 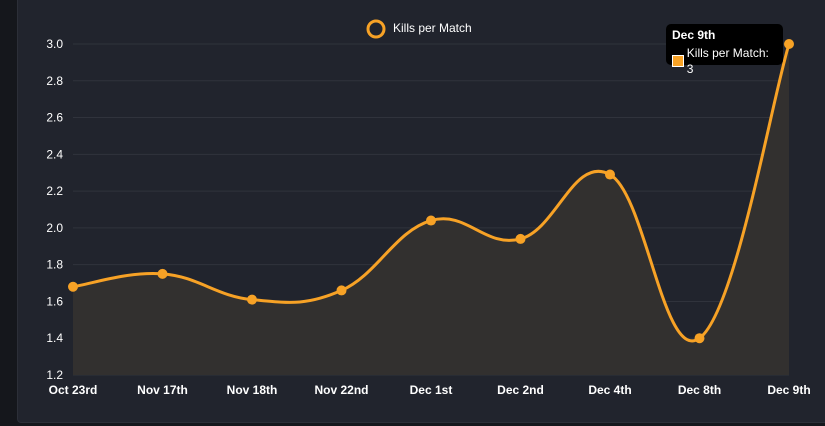 I want to click on tooltip-row: Kills per Match: 3, so click(x=724, y=61).